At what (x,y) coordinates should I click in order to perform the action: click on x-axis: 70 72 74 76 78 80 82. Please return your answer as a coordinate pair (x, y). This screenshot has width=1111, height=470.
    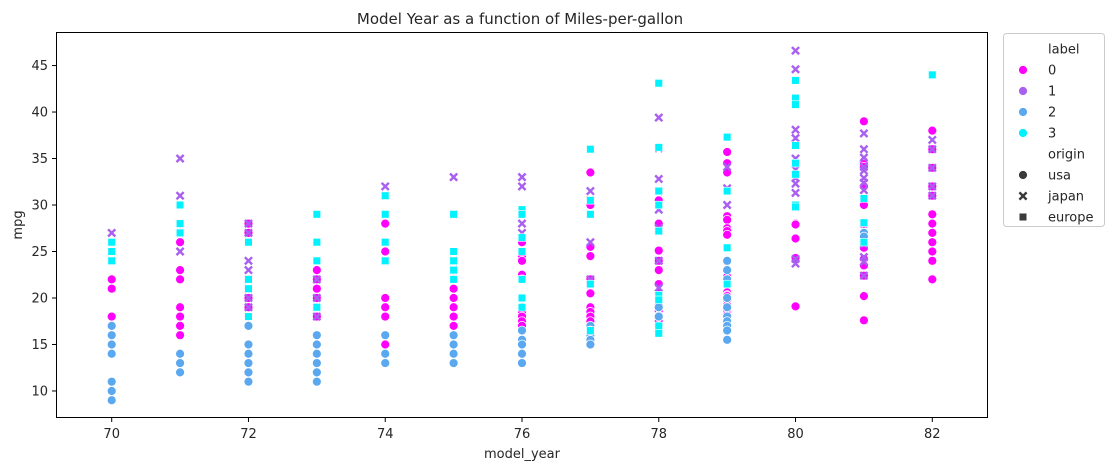
    Looking at the image, I should click on (522, 429).